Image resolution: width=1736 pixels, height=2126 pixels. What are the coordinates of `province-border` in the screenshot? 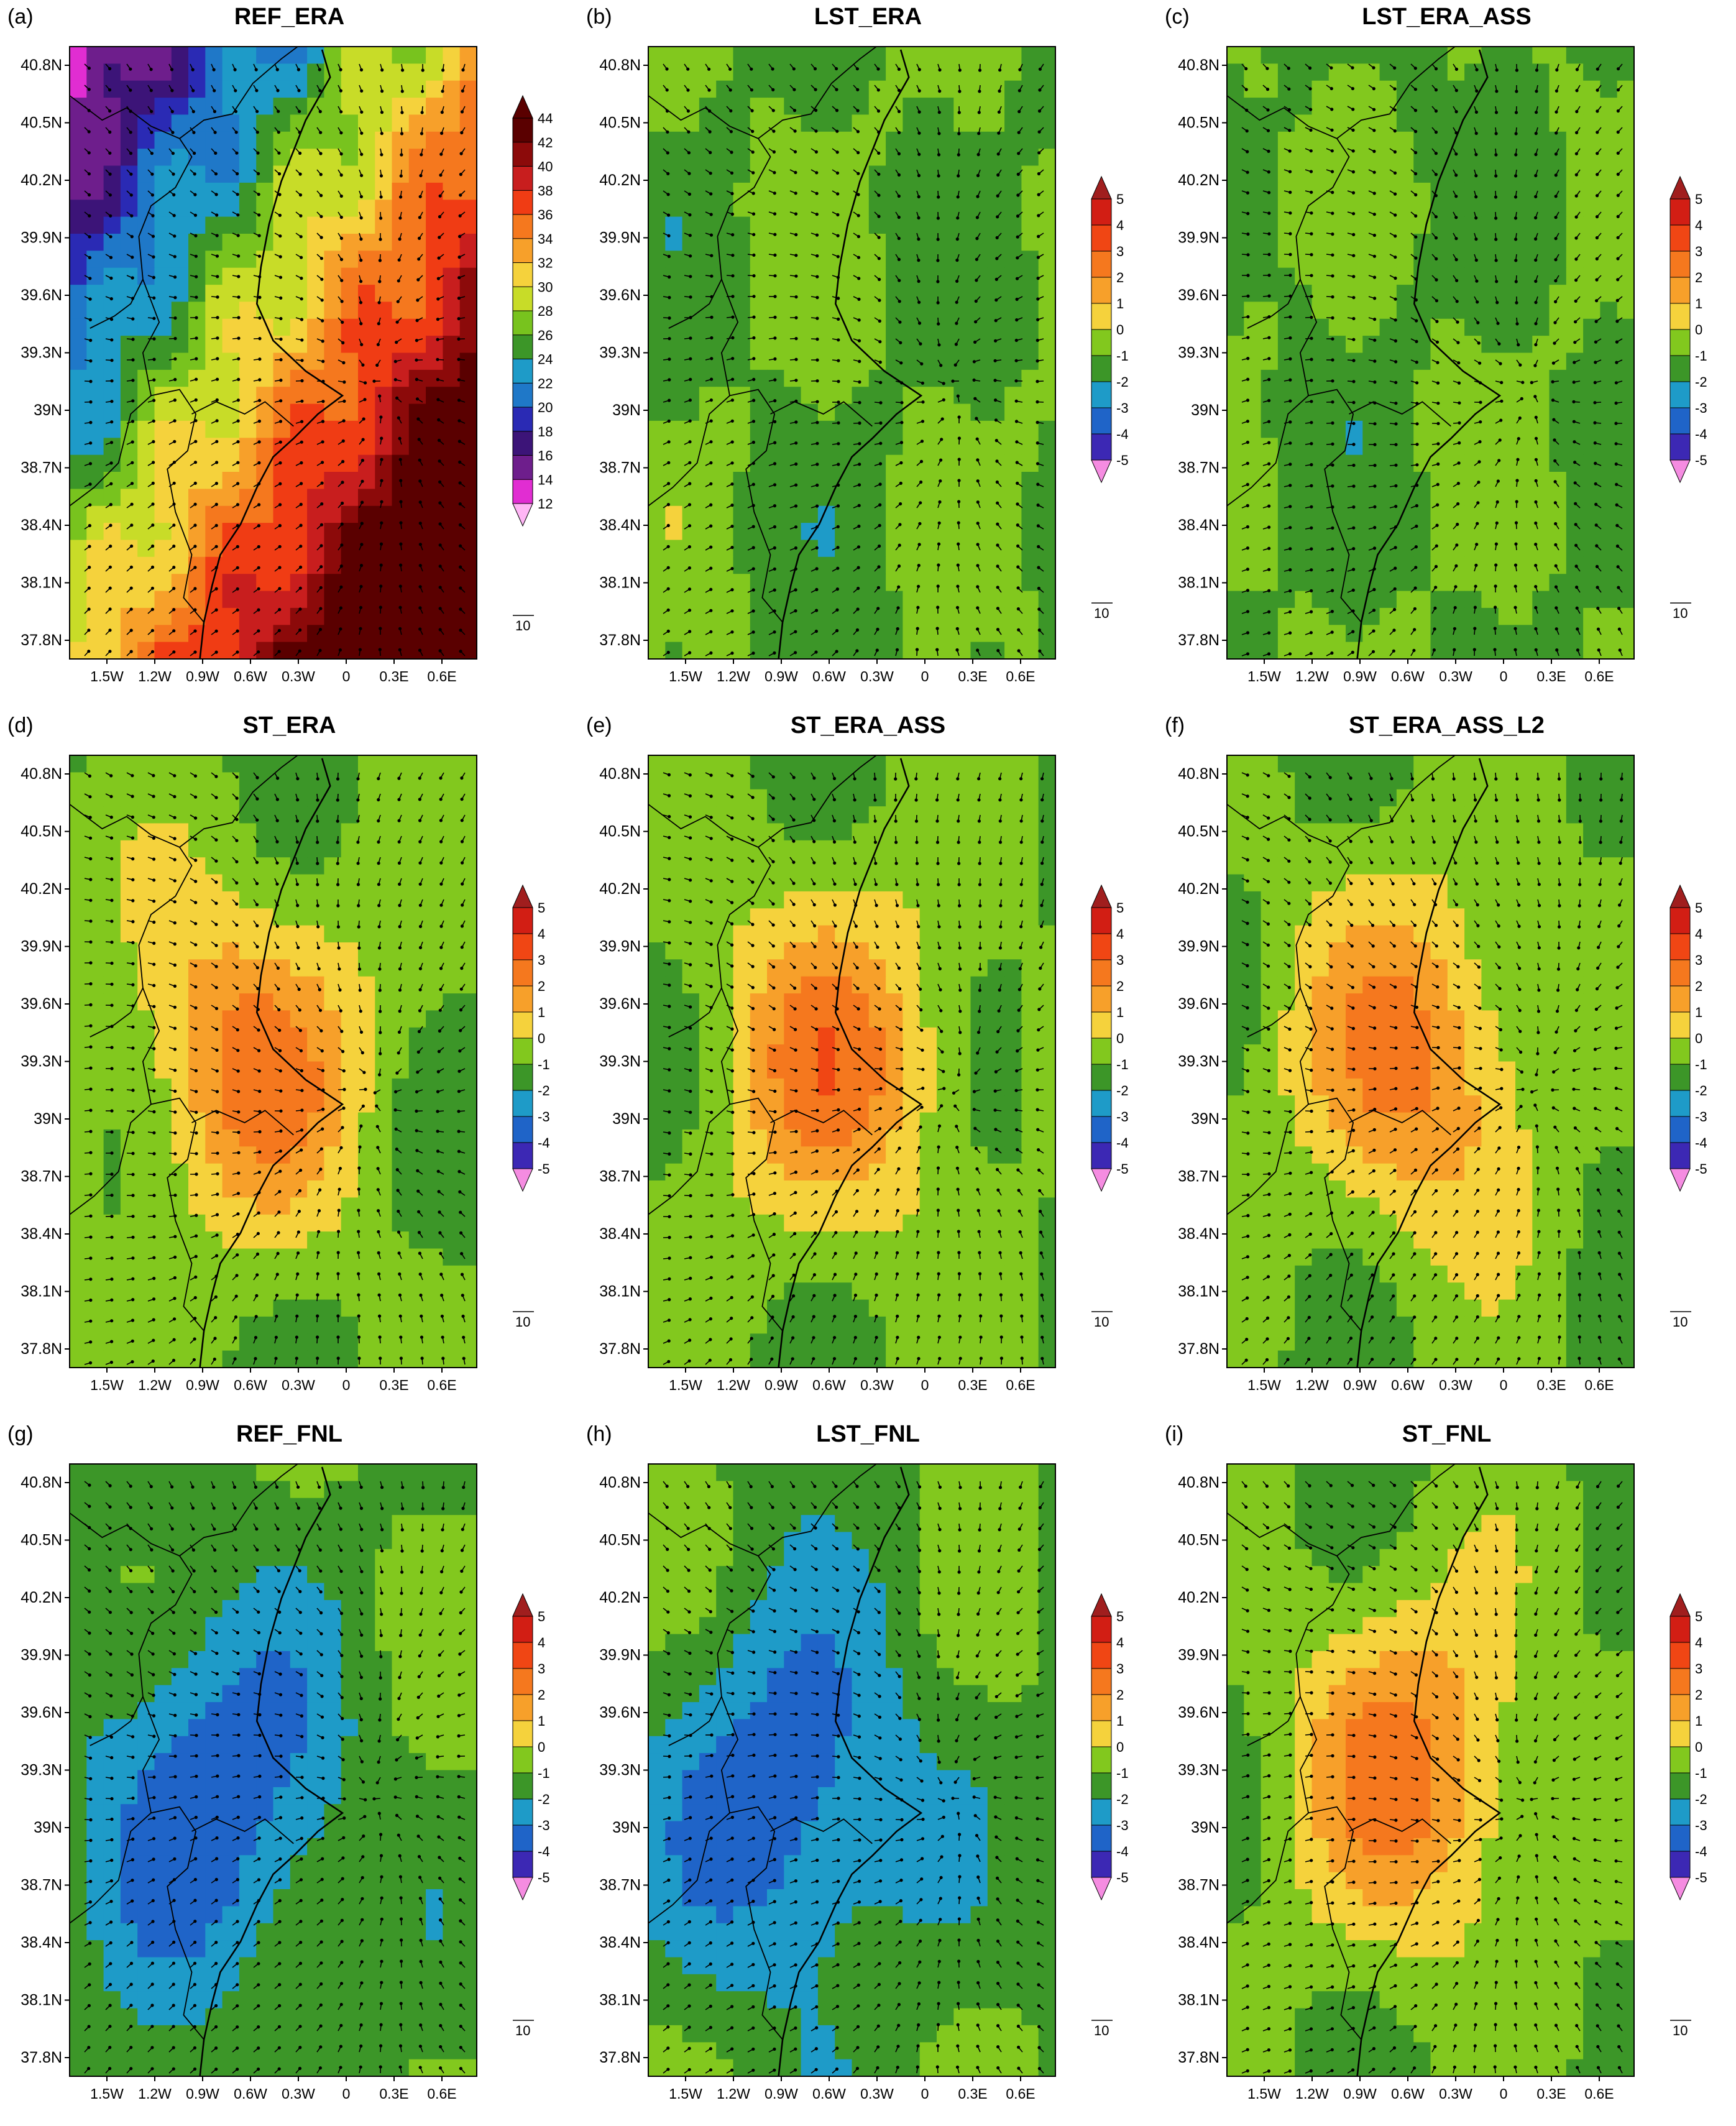 It's located at (151, 337).